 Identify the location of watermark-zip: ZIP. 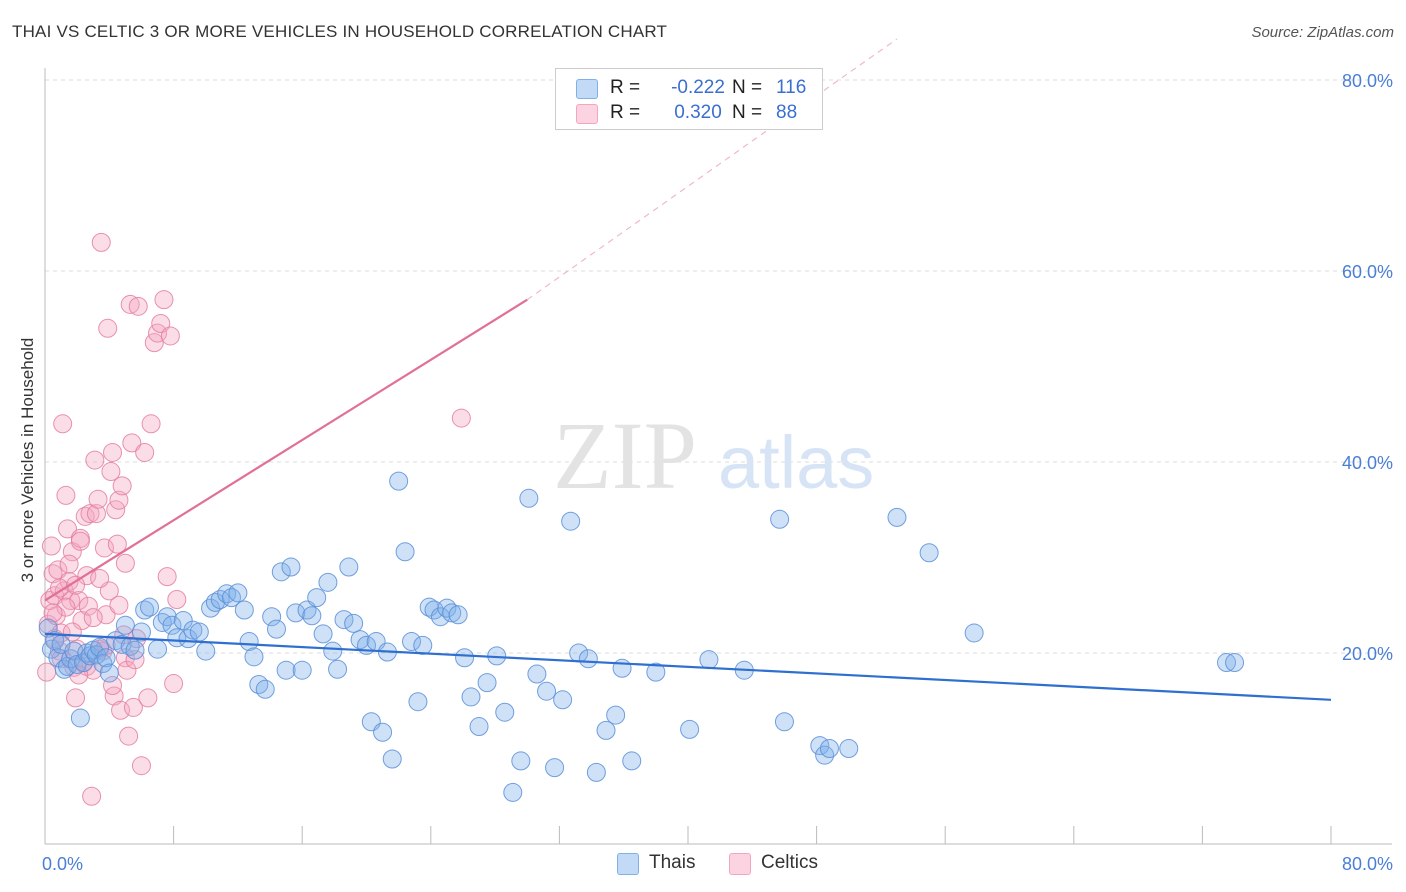
(625, 455).